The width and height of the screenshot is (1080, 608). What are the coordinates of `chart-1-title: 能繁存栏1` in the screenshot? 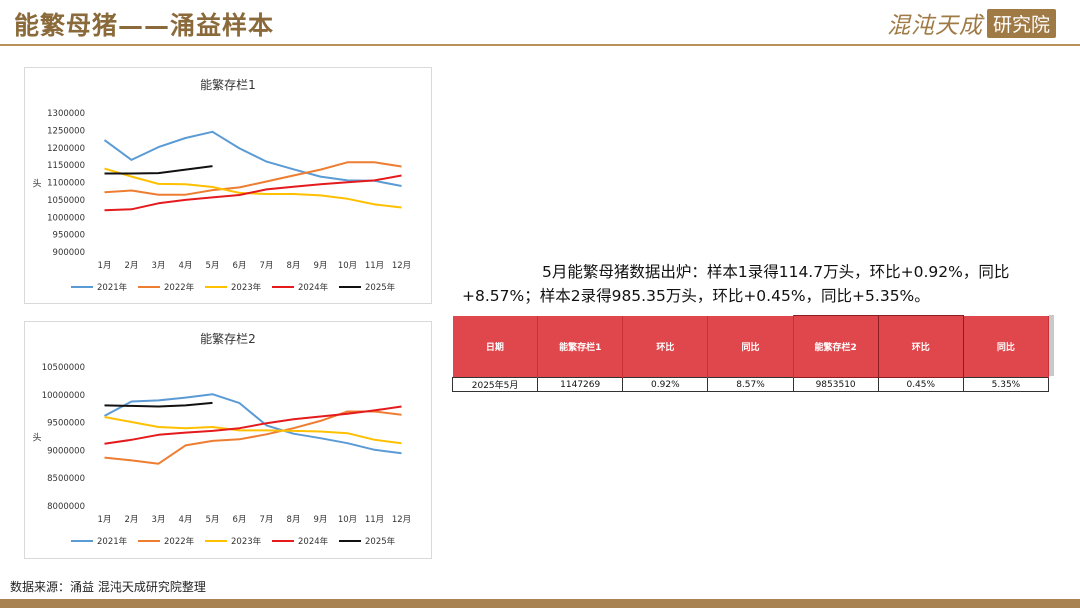 It's located at (228, 84).